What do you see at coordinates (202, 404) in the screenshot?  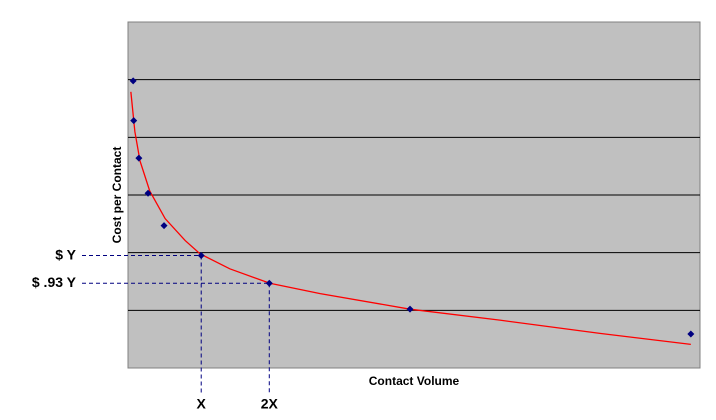 I see `x-annotation: X` at bounding box center [202, 404].